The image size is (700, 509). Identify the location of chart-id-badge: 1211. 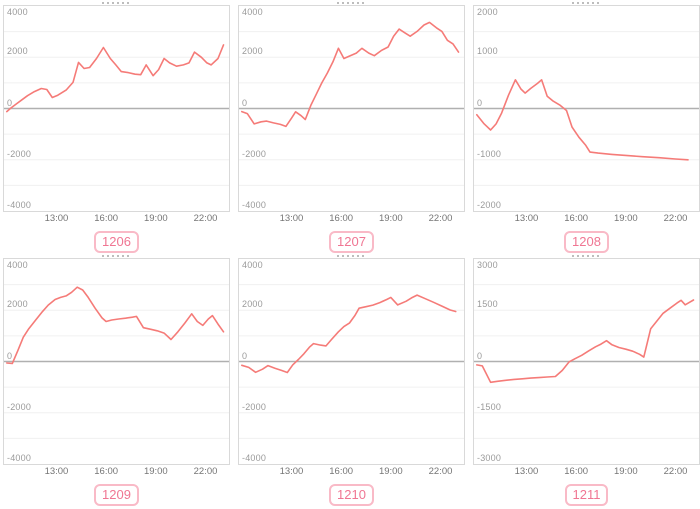
(586, 495).